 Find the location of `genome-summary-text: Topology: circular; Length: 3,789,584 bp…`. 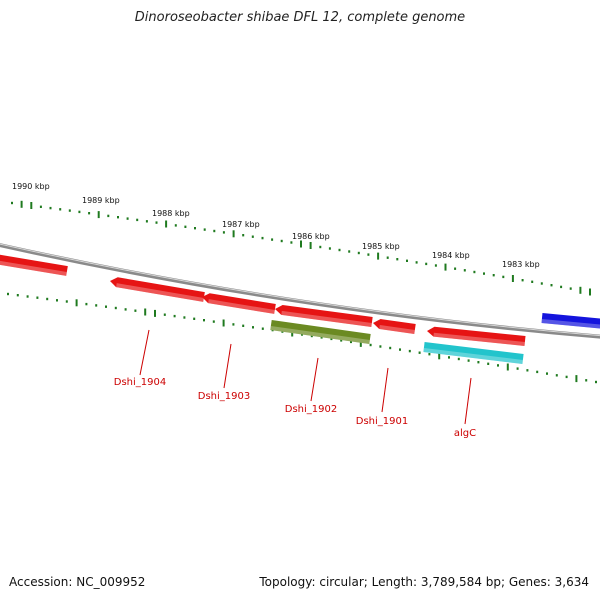

genome-summary-text: Topology: circular; Length: 3,789,584 bp… is located at coordinates (424, 582).